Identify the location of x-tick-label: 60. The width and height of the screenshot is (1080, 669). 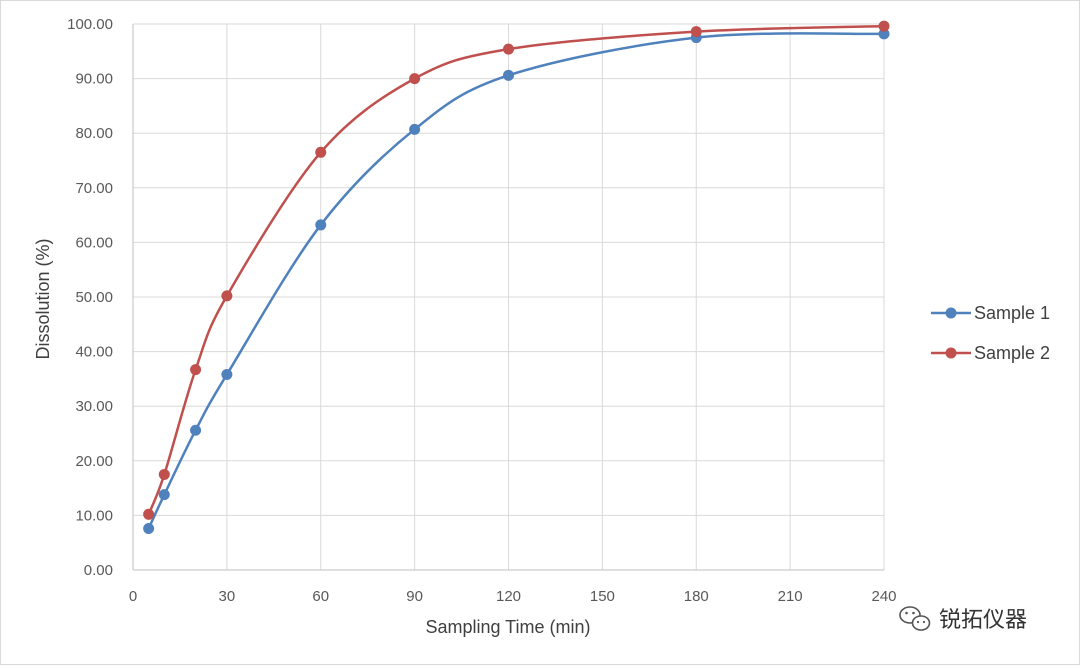
(320, 596).